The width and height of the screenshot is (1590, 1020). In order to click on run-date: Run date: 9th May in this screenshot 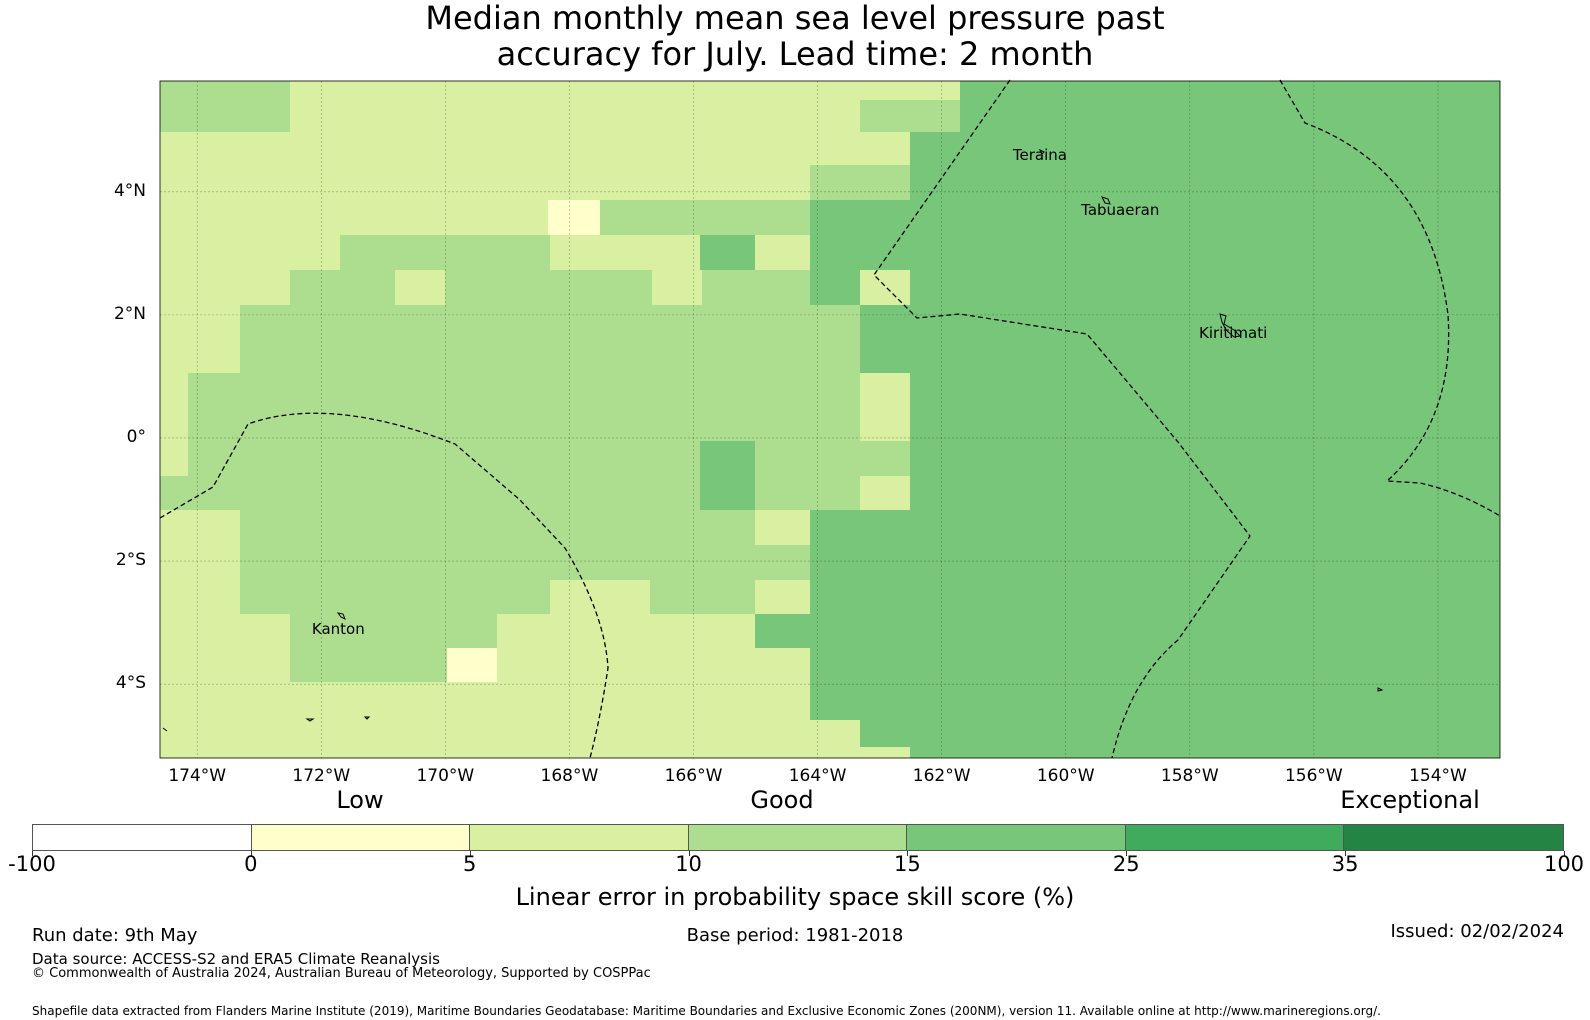, I will do `click(115, 935)`.